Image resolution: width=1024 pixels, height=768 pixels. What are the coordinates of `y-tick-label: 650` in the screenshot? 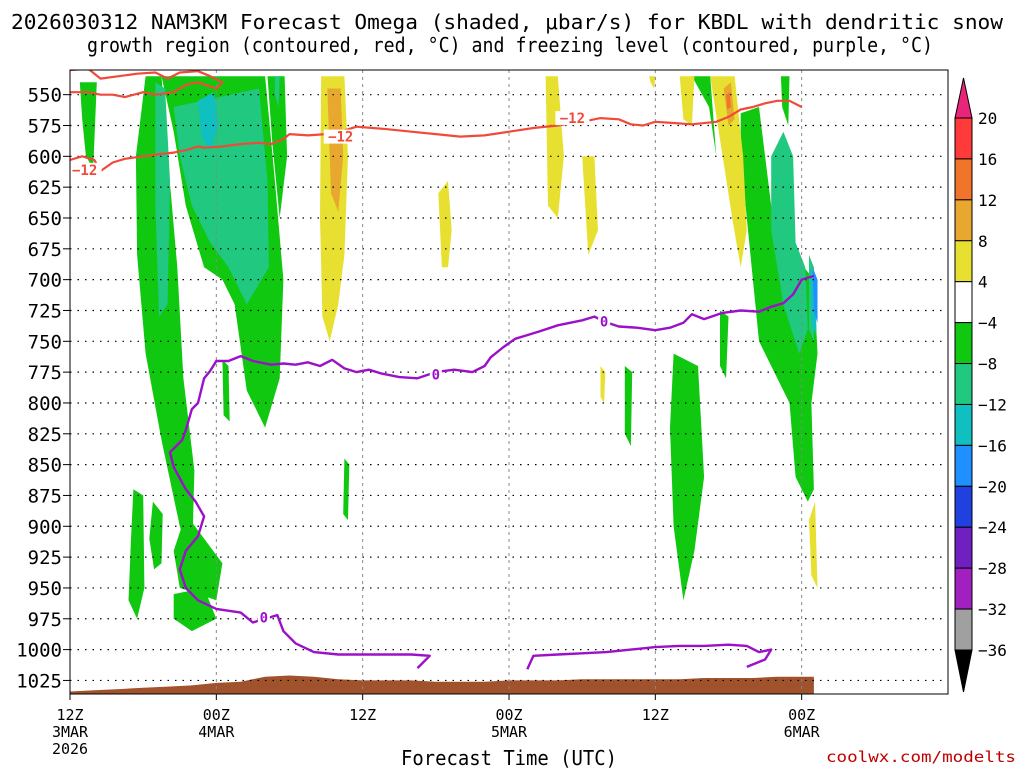 It's located at (45, 219).